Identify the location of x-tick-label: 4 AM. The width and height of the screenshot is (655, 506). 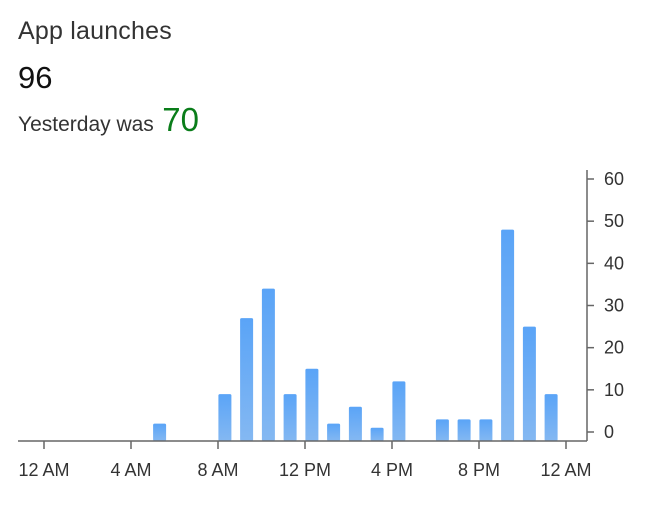
(130, 470).